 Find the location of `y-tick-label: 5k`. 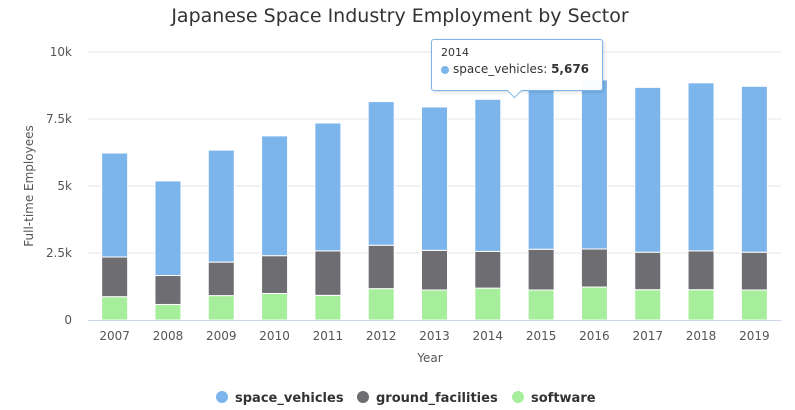

y-tick-label: 5k is located at coordinates (64, 186).